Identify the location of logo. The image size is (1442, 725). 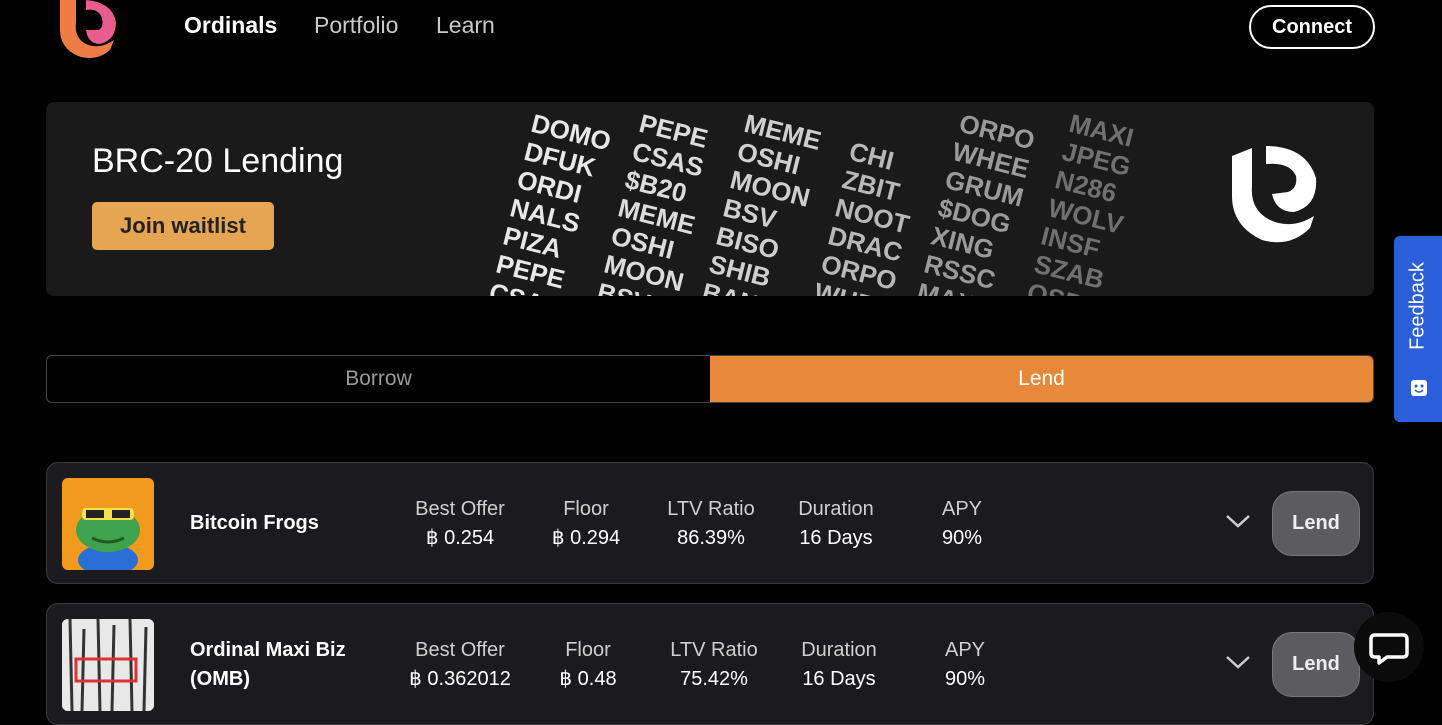
(86, 32).